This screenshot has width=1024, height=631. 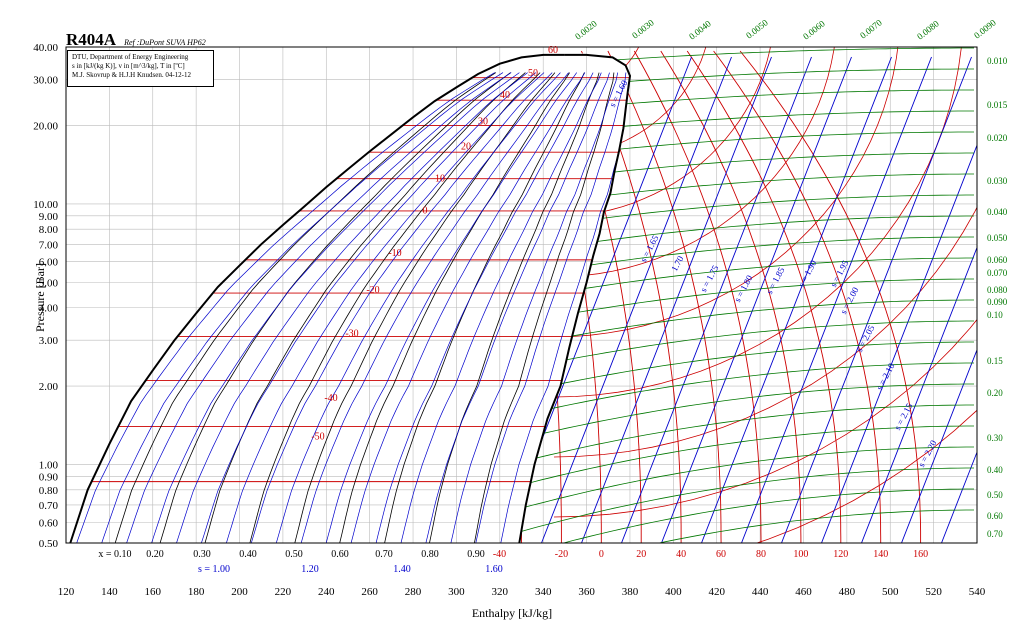 What do you see at coordinates (920, 554) in the screenshot?
I see `superheat-temp-label: 160` at bounding box center [920, 554].